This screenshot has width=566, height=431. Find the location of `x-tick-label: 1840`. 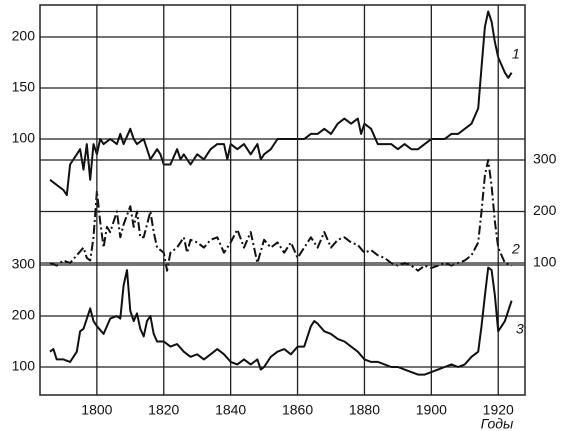

x-tick-label: 1840 is located at coordinates (230, 410).